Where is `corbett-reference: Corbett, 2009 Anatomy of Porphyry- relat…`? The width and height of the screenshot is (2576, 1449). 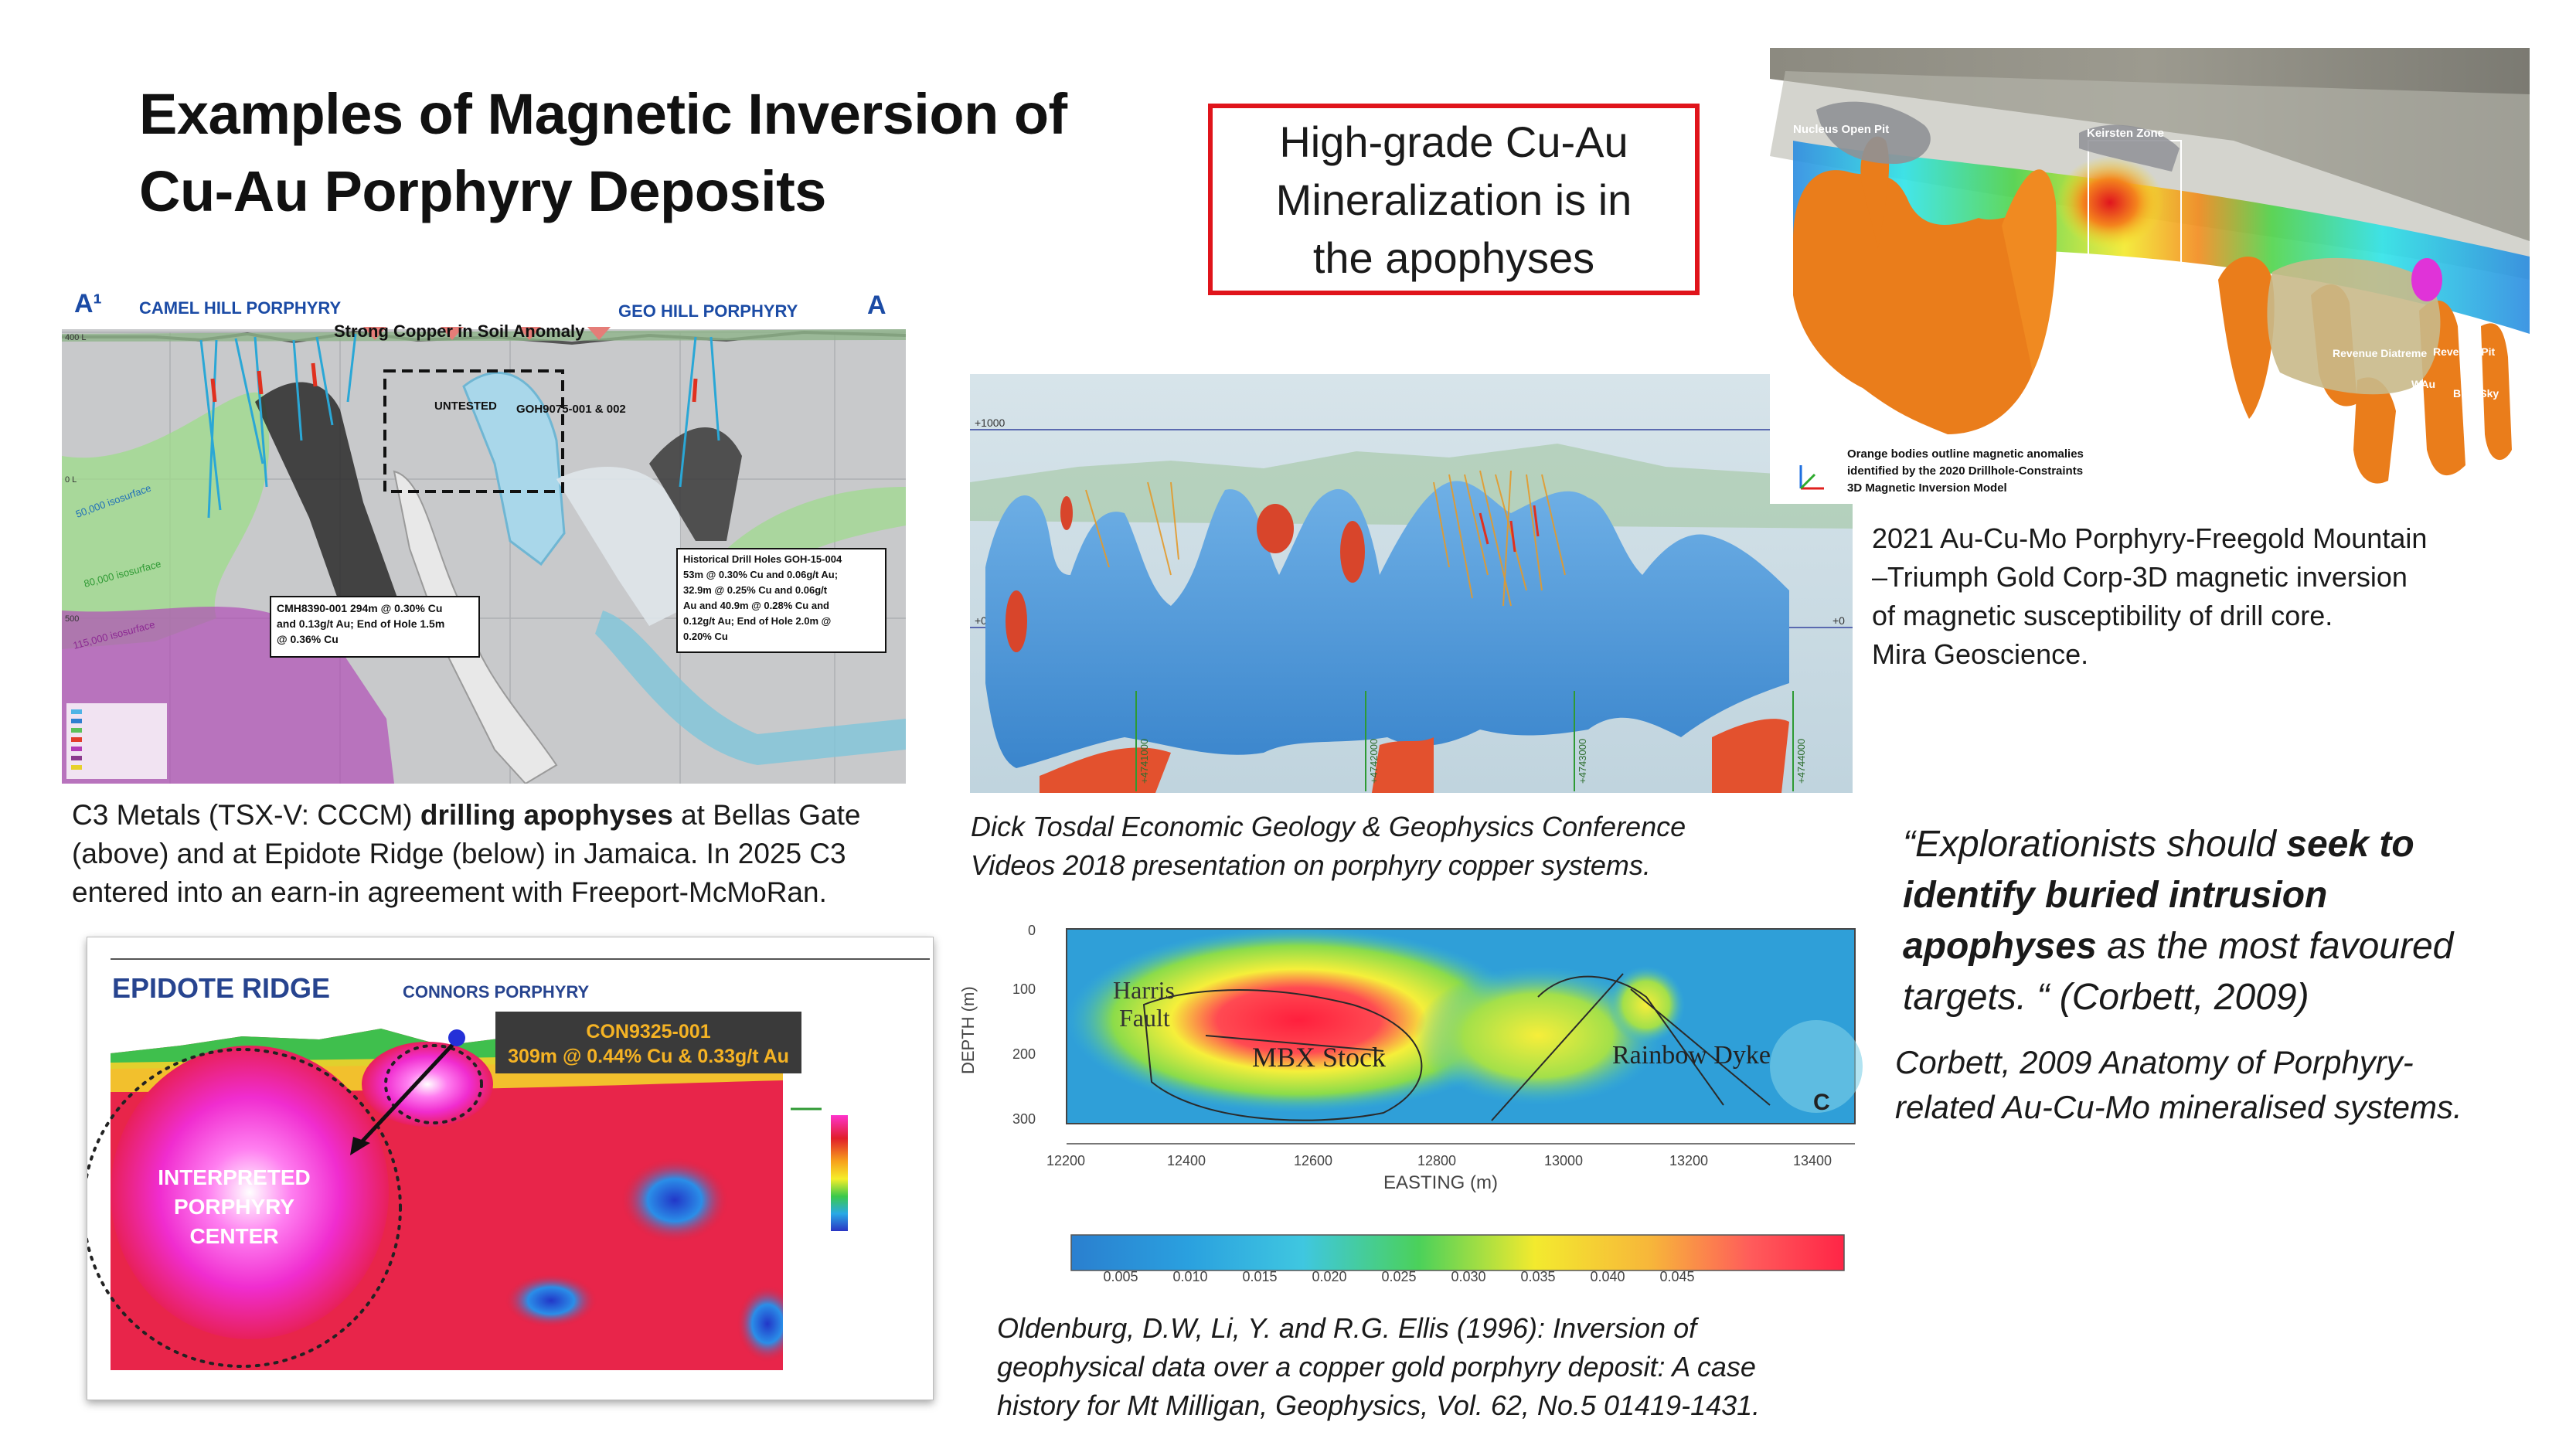 corbett-reference: Corbett, 2009 Anatomy of Porphyry- relat… is located at coordinates (2227, 1085).